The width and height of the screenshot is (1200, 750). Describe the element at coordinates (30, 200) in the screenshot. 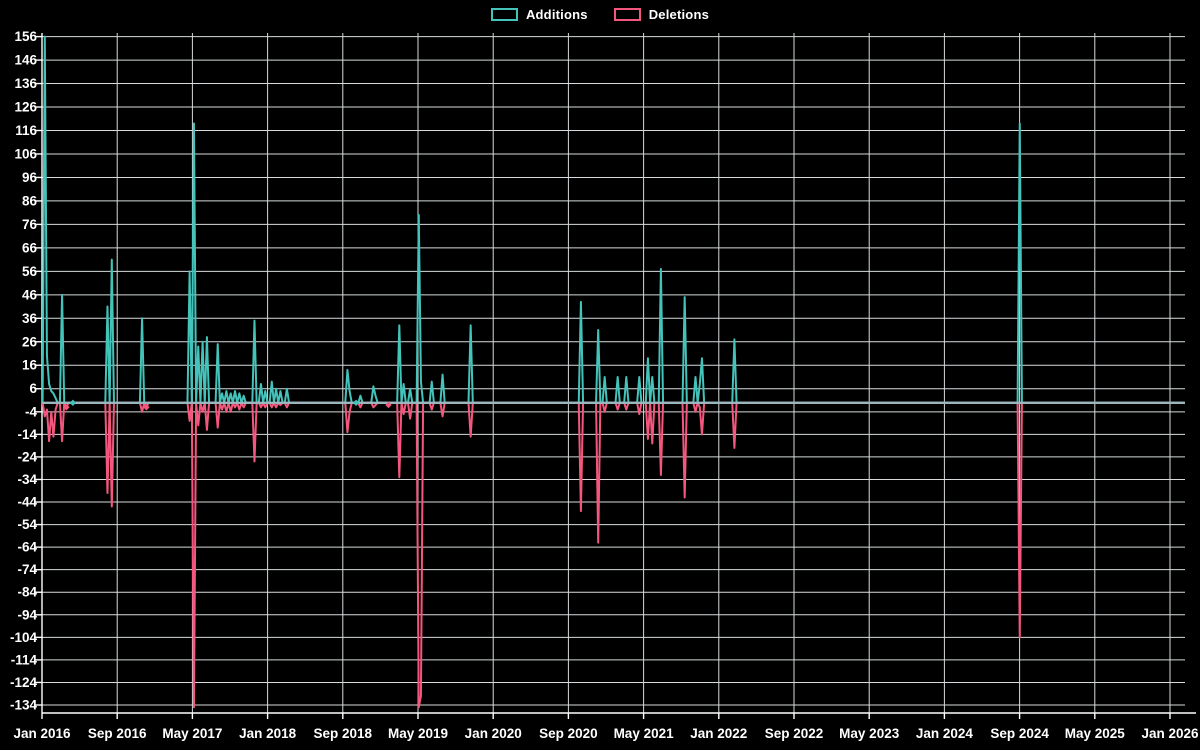

I see `y-axis-label: 86` at that location.